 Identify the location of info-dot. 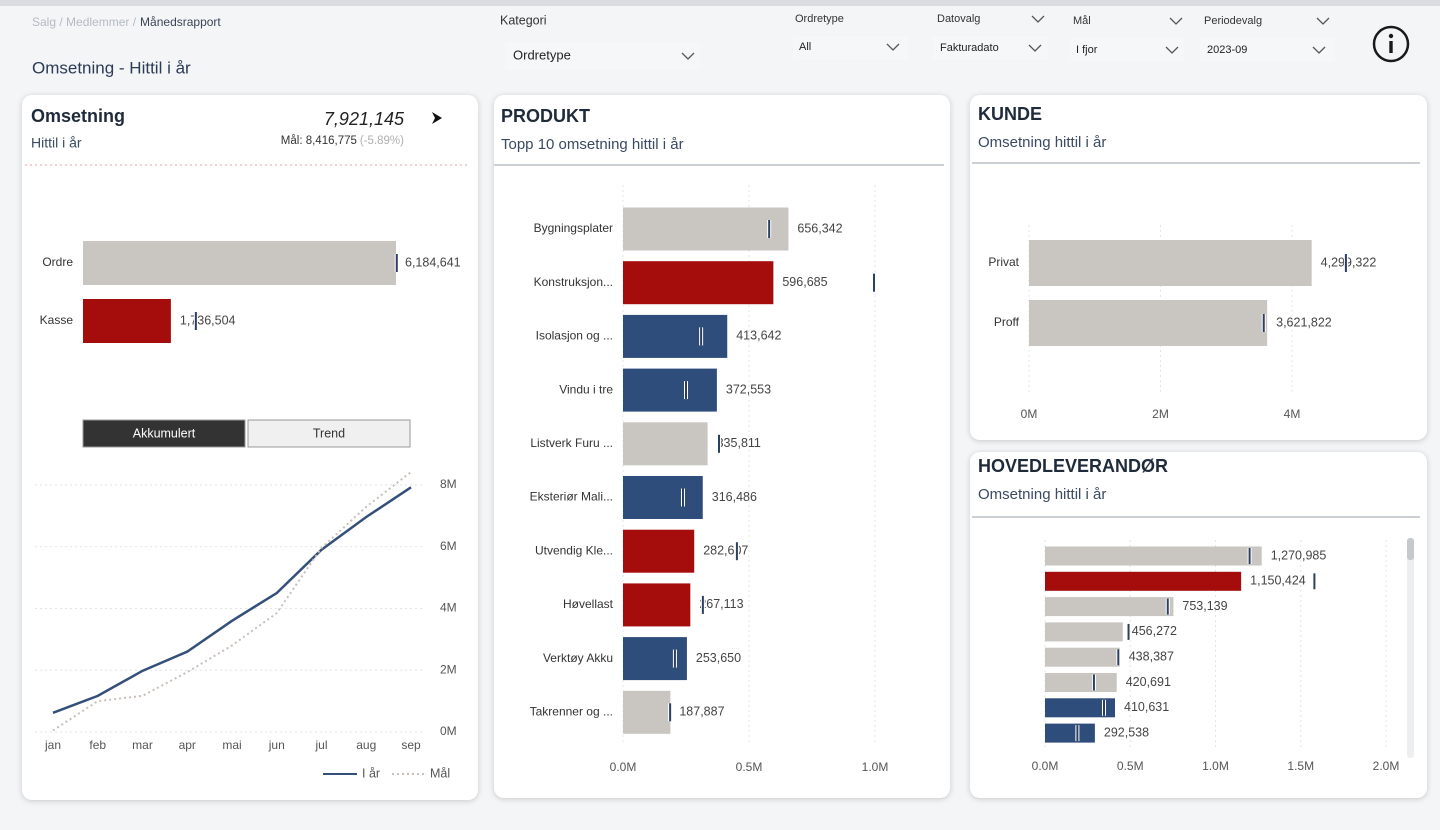
(1391, 36).